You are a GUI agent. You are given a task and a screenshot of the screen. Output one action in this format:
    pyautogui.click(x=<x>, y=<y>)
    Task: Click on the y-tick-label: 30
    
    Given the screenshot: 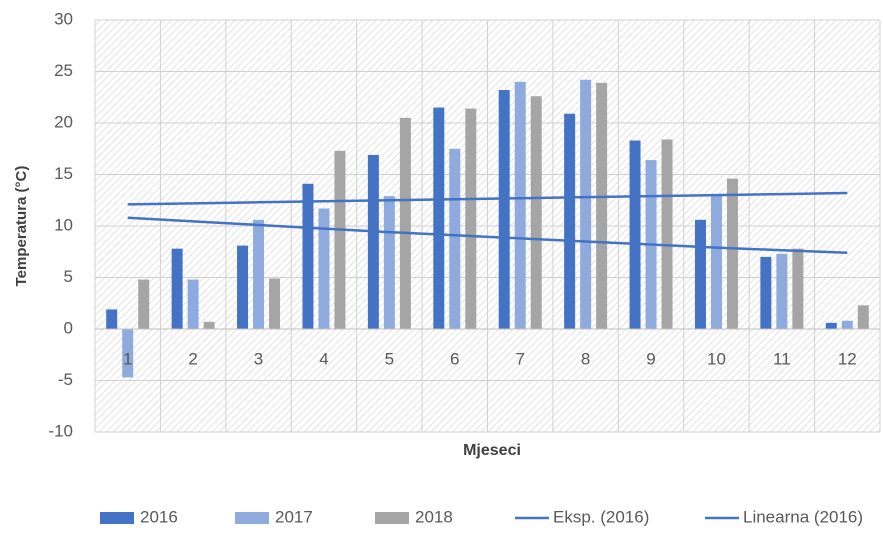 What is the action you would take?
    pyautogui.click(x=63, y=18)
    